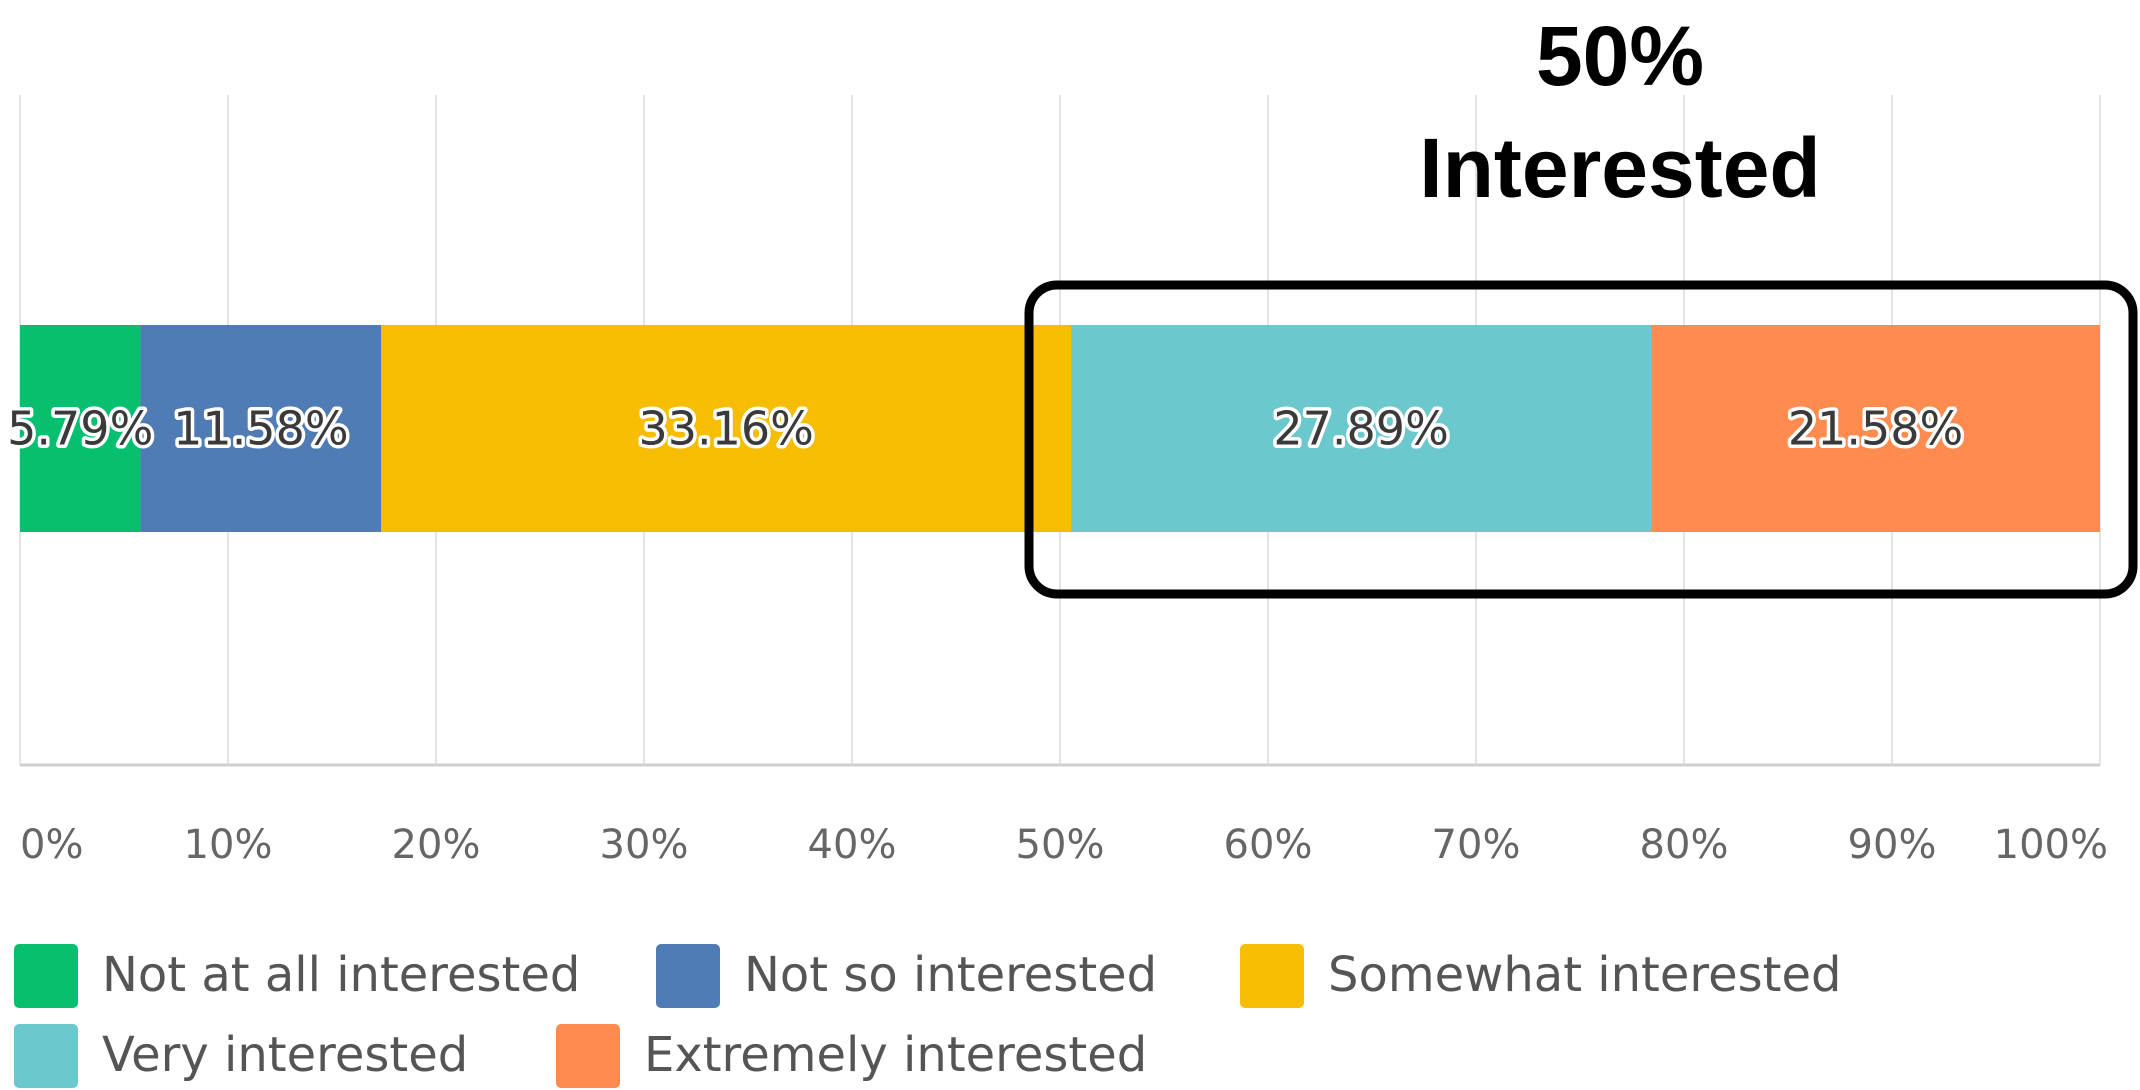  I want to click on bar-data-label: 33.16%, so click(725, 429).